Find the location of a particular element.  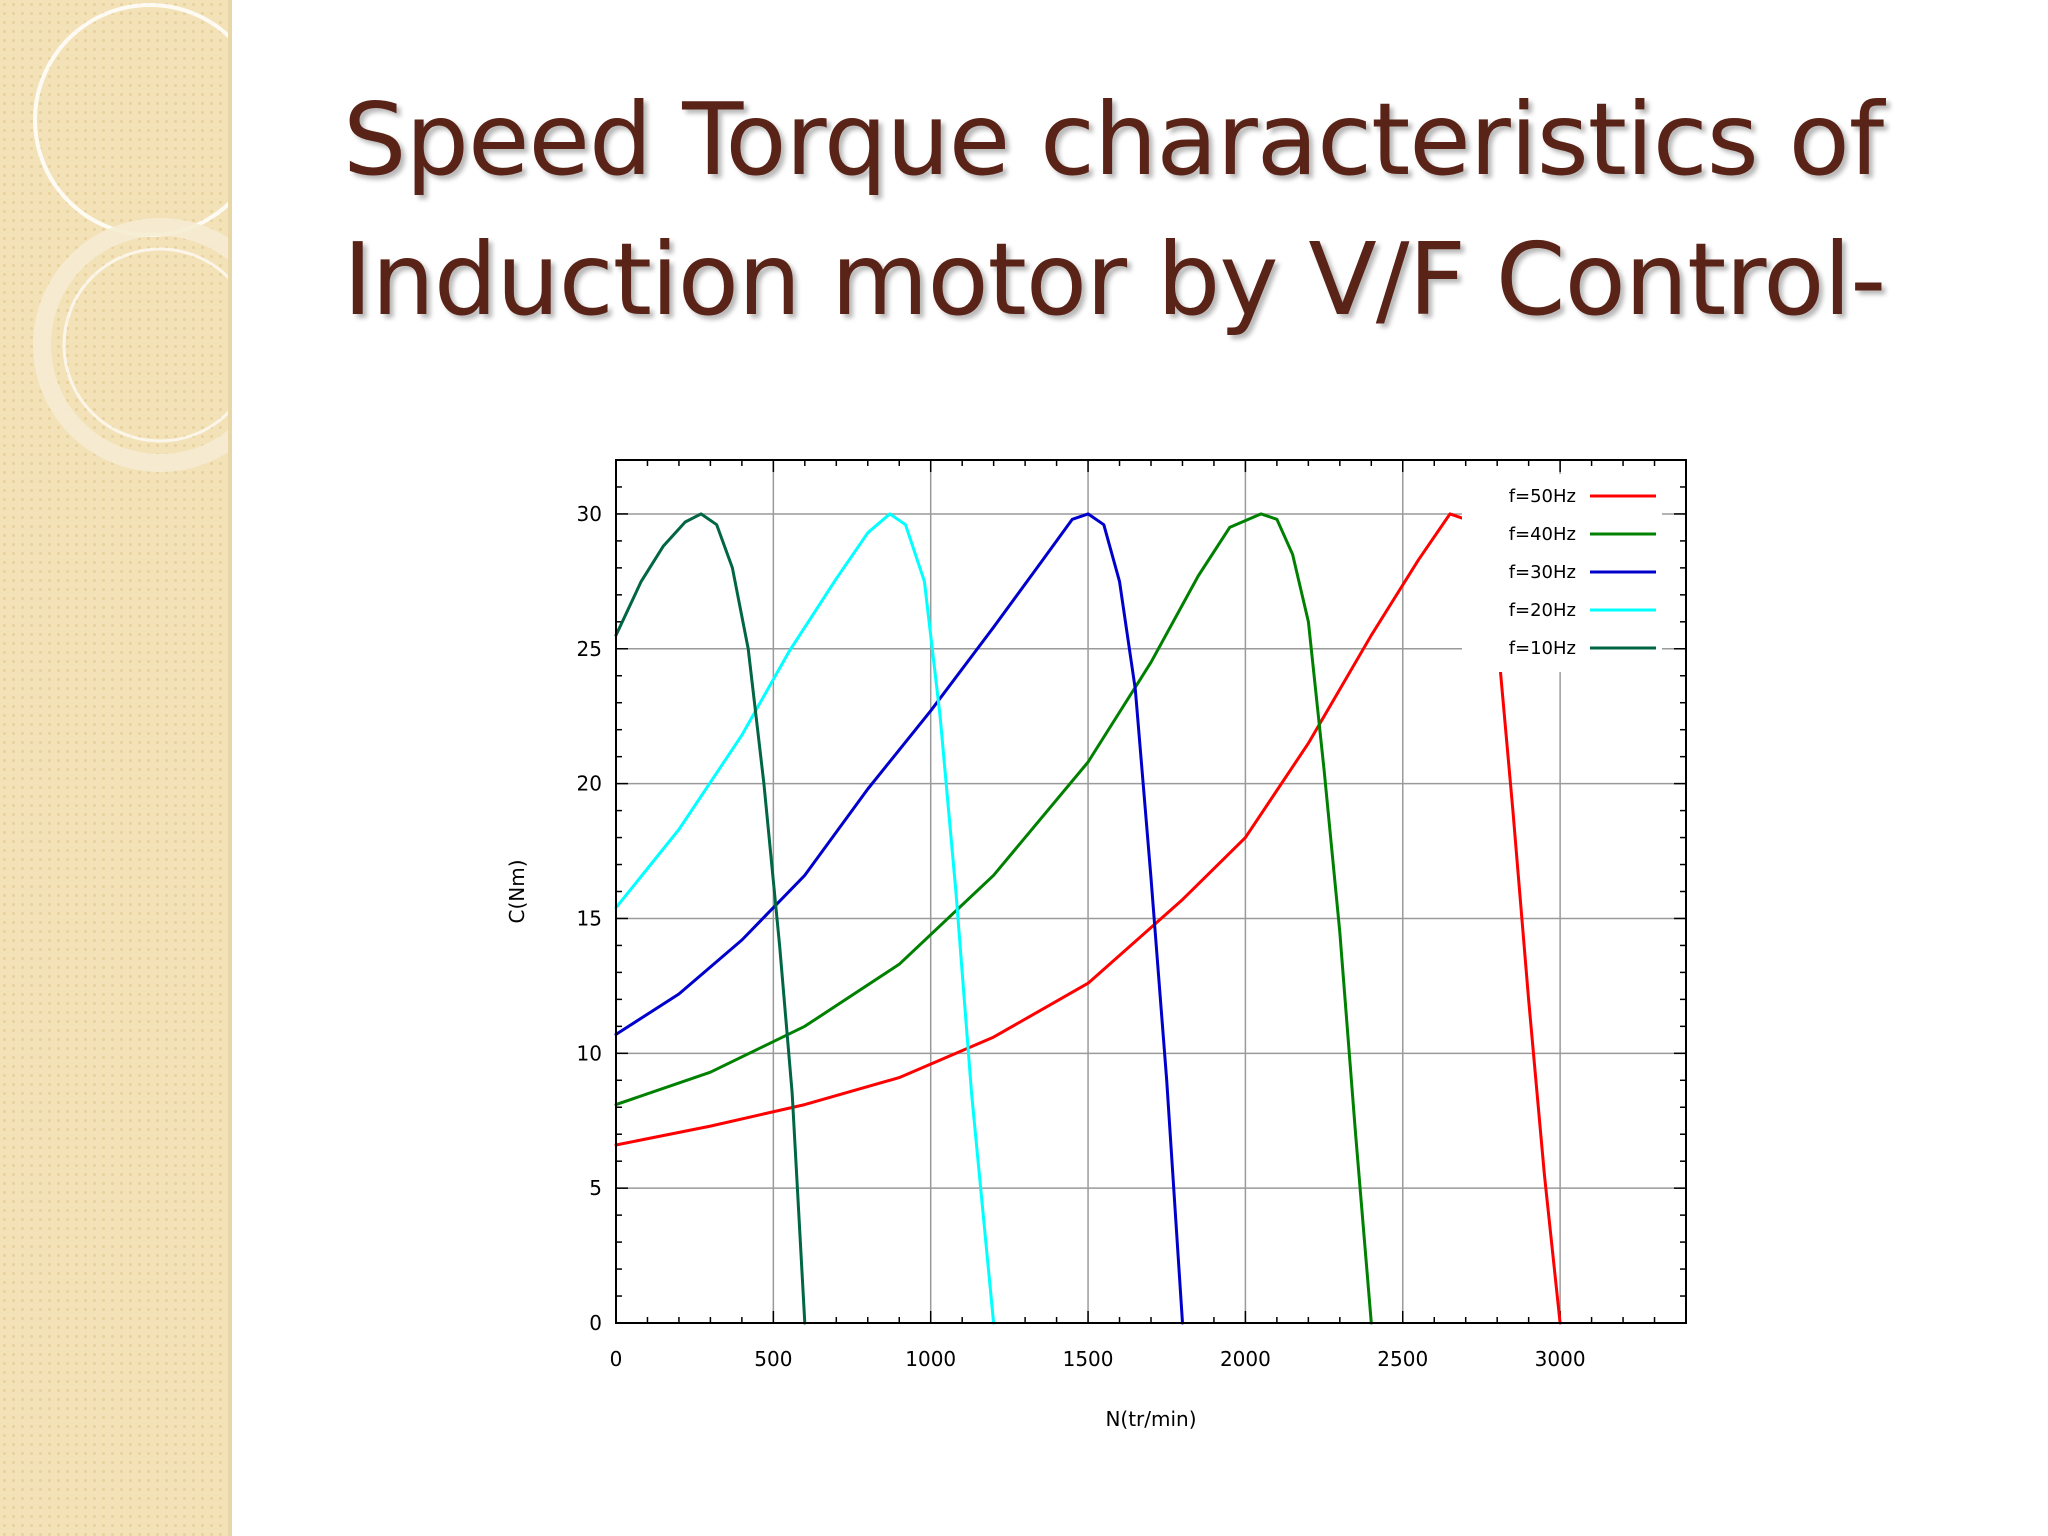

y-tick-label: 25 is located at coordinates (589, 649).